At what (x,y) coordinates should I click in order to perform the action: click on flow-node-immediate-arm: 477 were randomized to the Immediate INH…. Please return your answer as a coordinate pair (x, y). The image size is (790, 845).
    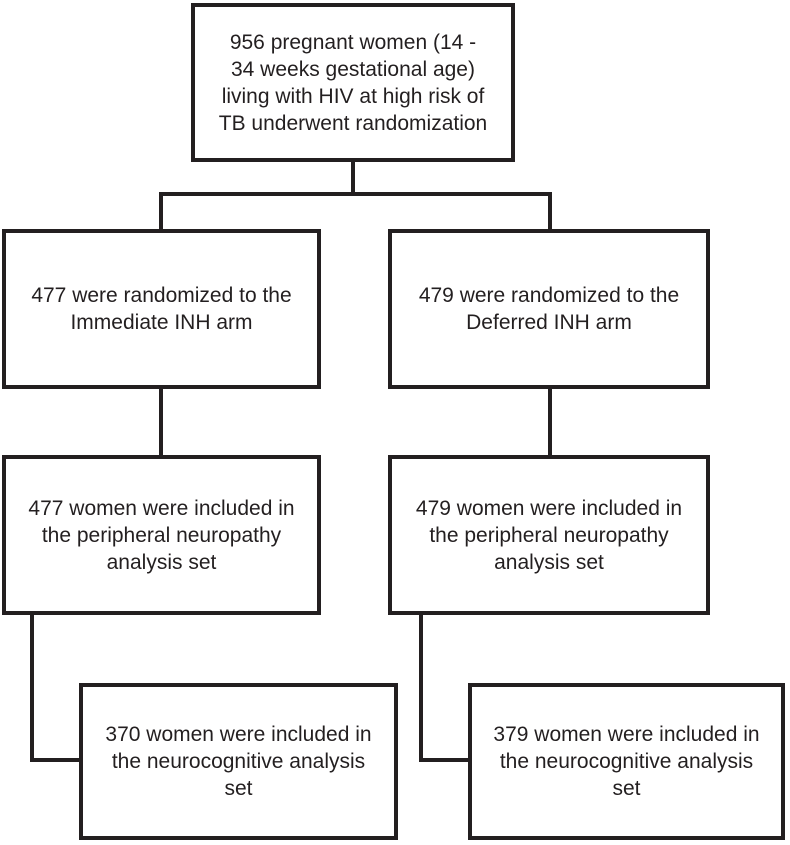
    Looking at the image, I should click on (161, 309).